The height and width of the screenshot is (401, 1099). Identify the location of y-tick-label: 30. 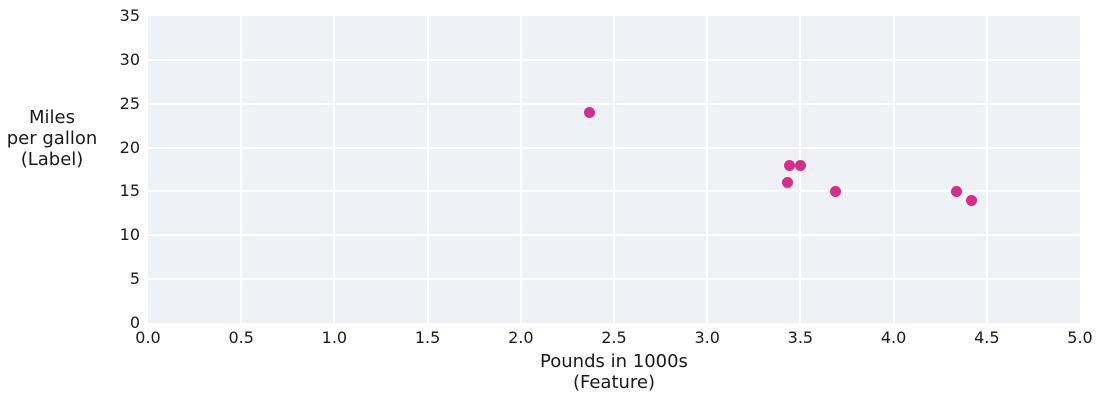
(129, 59).